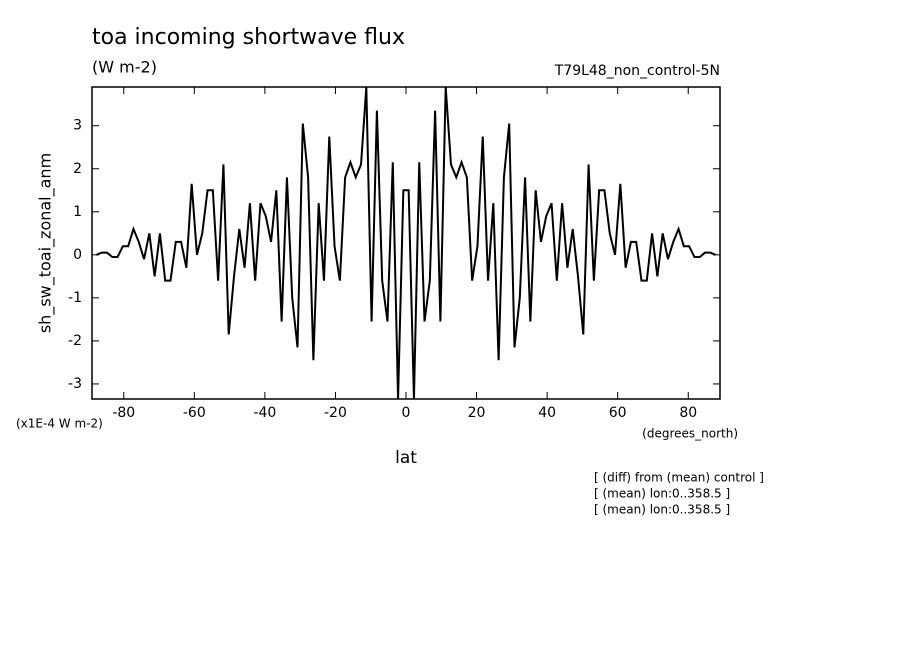 Image resolution: width=904 pixels, height=654 pixels. I want to click on chart-title: toa incoming shortwave flux, so click(248, 37).